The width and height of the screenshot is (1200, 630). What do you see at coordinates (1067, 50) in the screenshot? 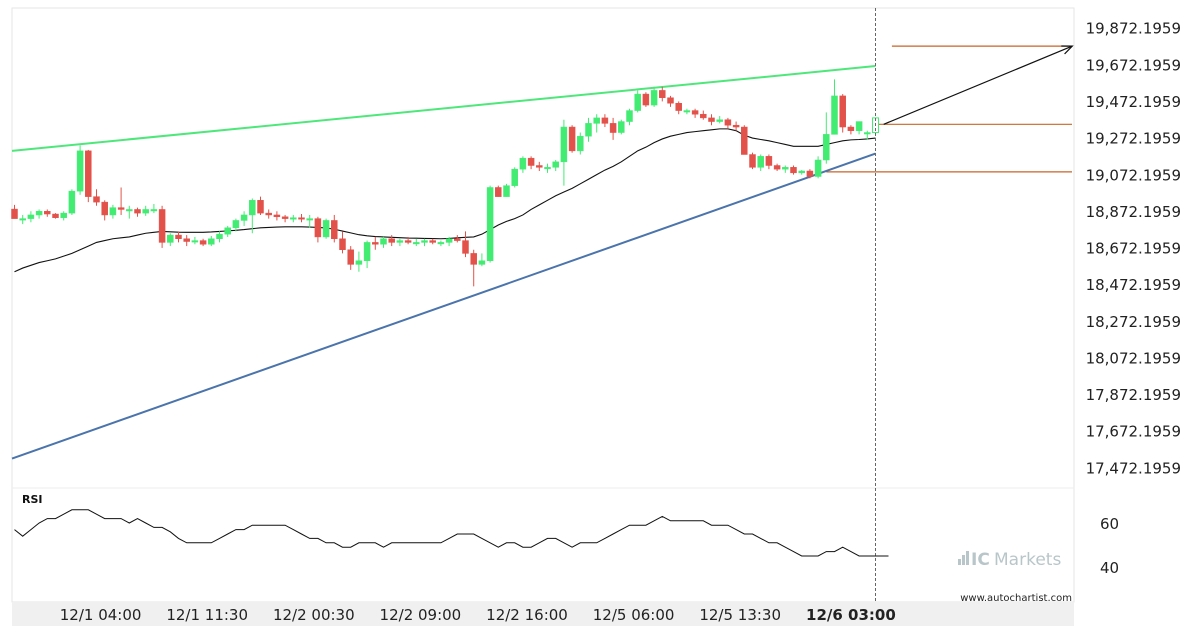
I see `arrow-head` at bounding box center [1067, 50].